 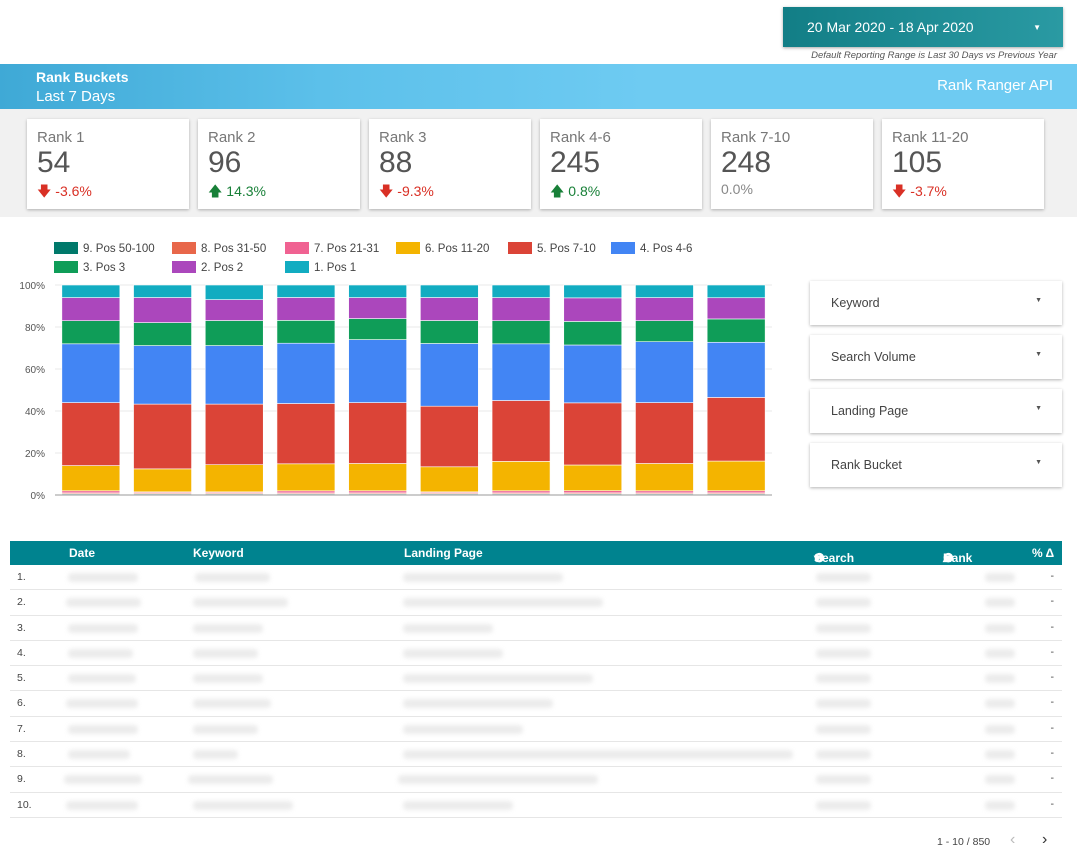 What do you see at coordinates (76, 96) in the screenshot?
I see `page-subtitle: Last 7 Days` at bounding box center [76, 96].